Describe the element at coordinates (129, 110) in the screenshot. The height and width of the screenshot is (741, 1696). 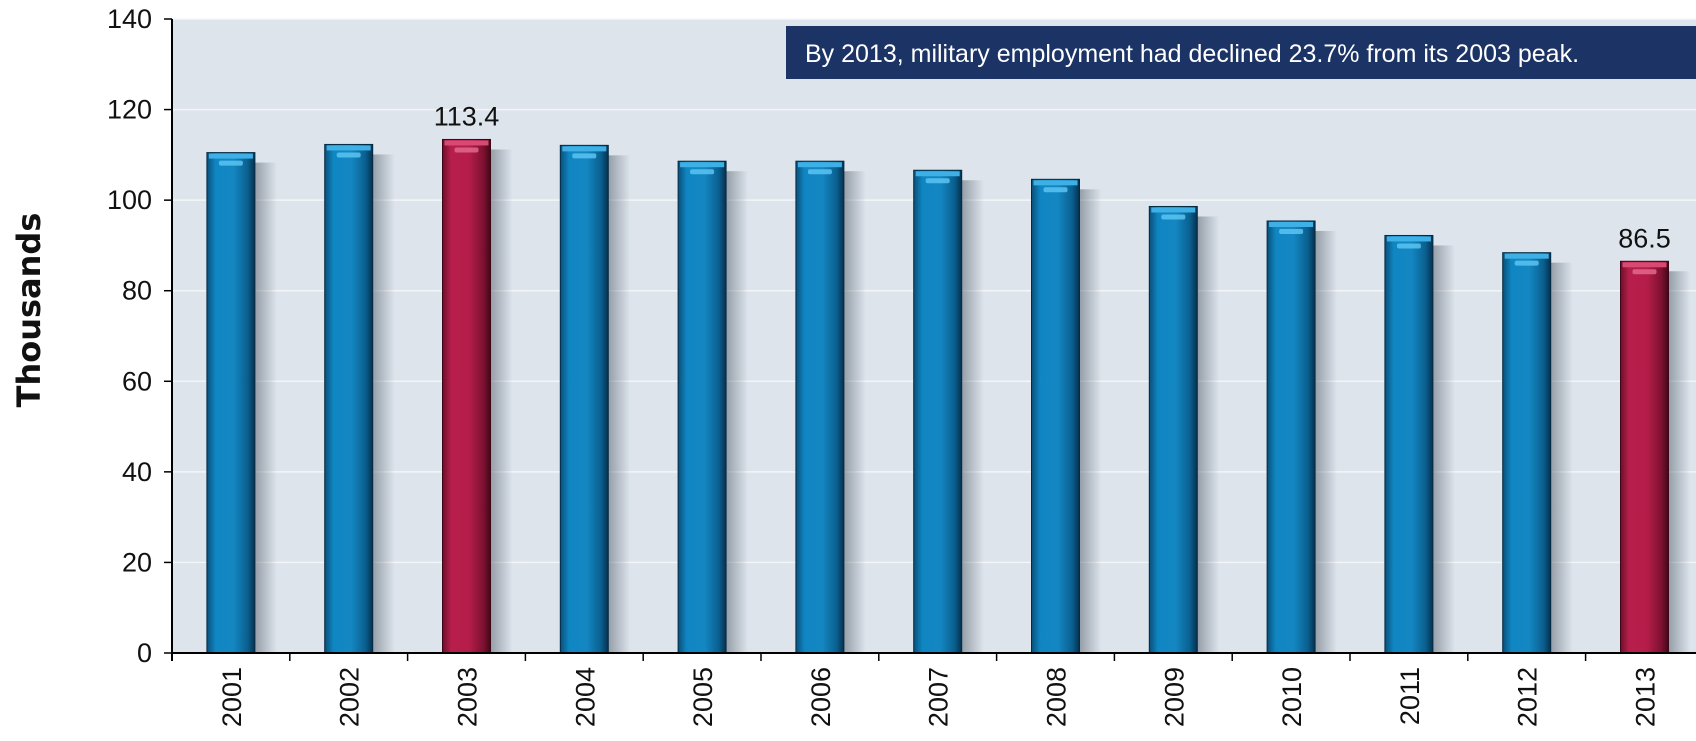
I see `y-tick-label: 120` at that location.